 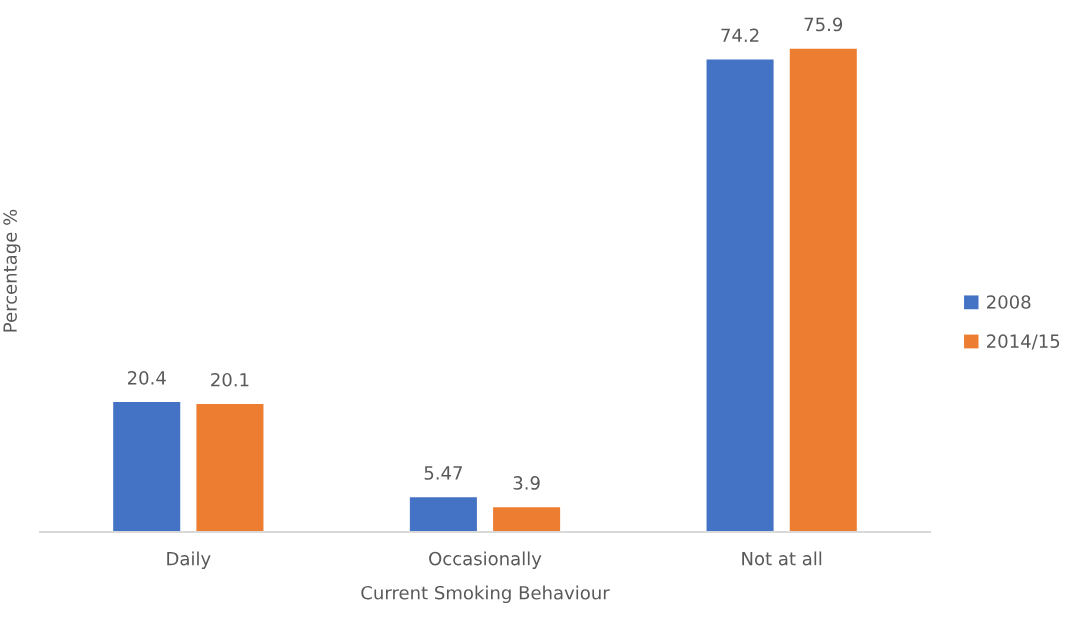 What do you see at coordinates (485, 594) in the screenshot?
I see `x-axis-title: Current Smoking Behaviour` at bounding box center [485, 594].